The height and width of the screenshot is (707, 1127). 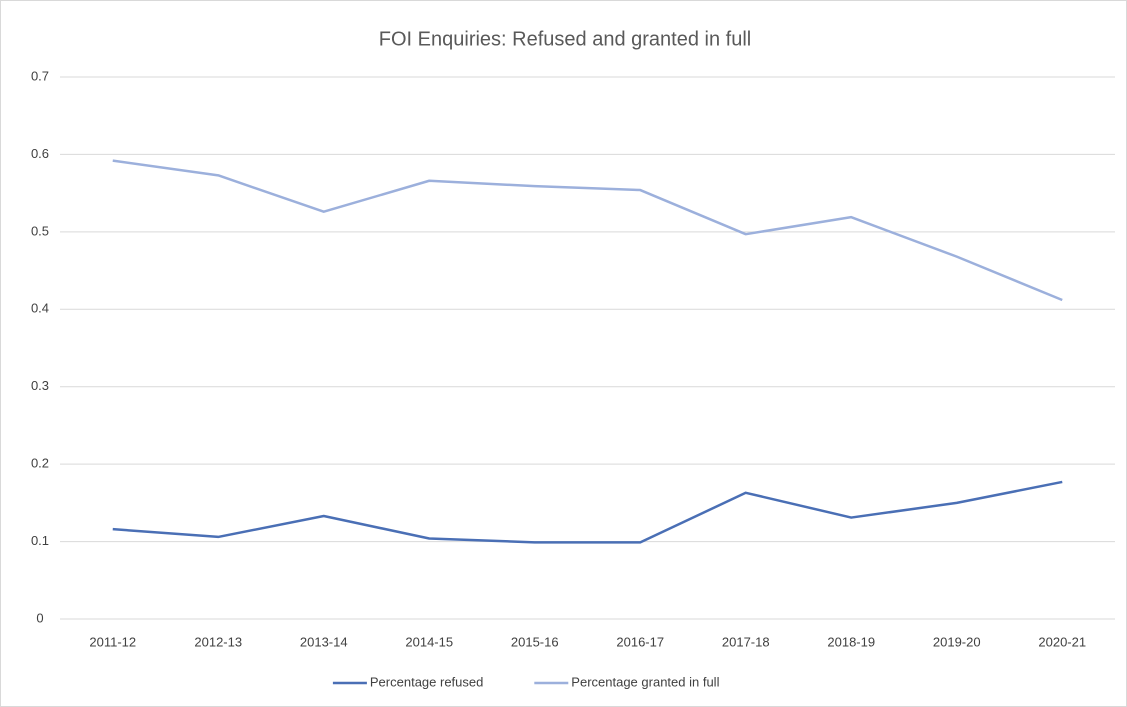 I want to click on x-tick-label: 2014-15, so click(x=429, y=641).